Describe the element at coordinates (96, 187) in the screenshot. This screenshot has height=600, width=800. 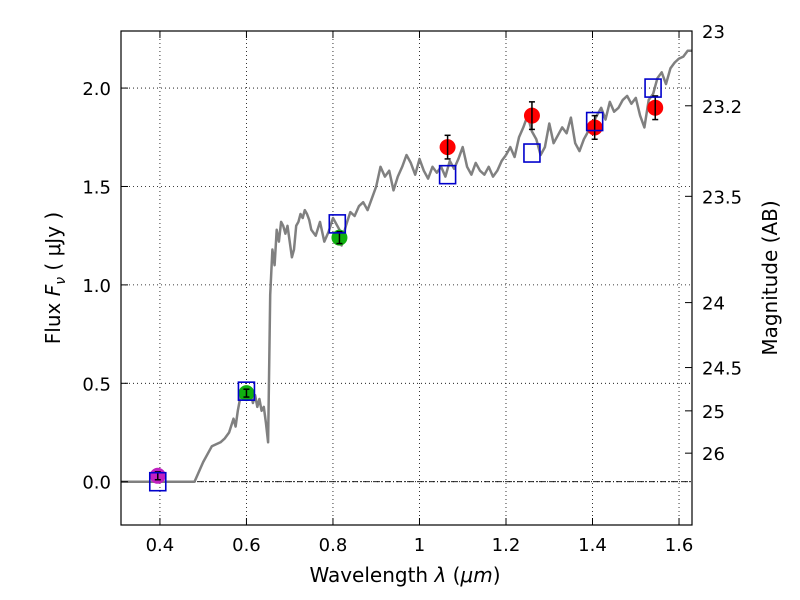
I see `y-tick-label: 1.5` at that location.